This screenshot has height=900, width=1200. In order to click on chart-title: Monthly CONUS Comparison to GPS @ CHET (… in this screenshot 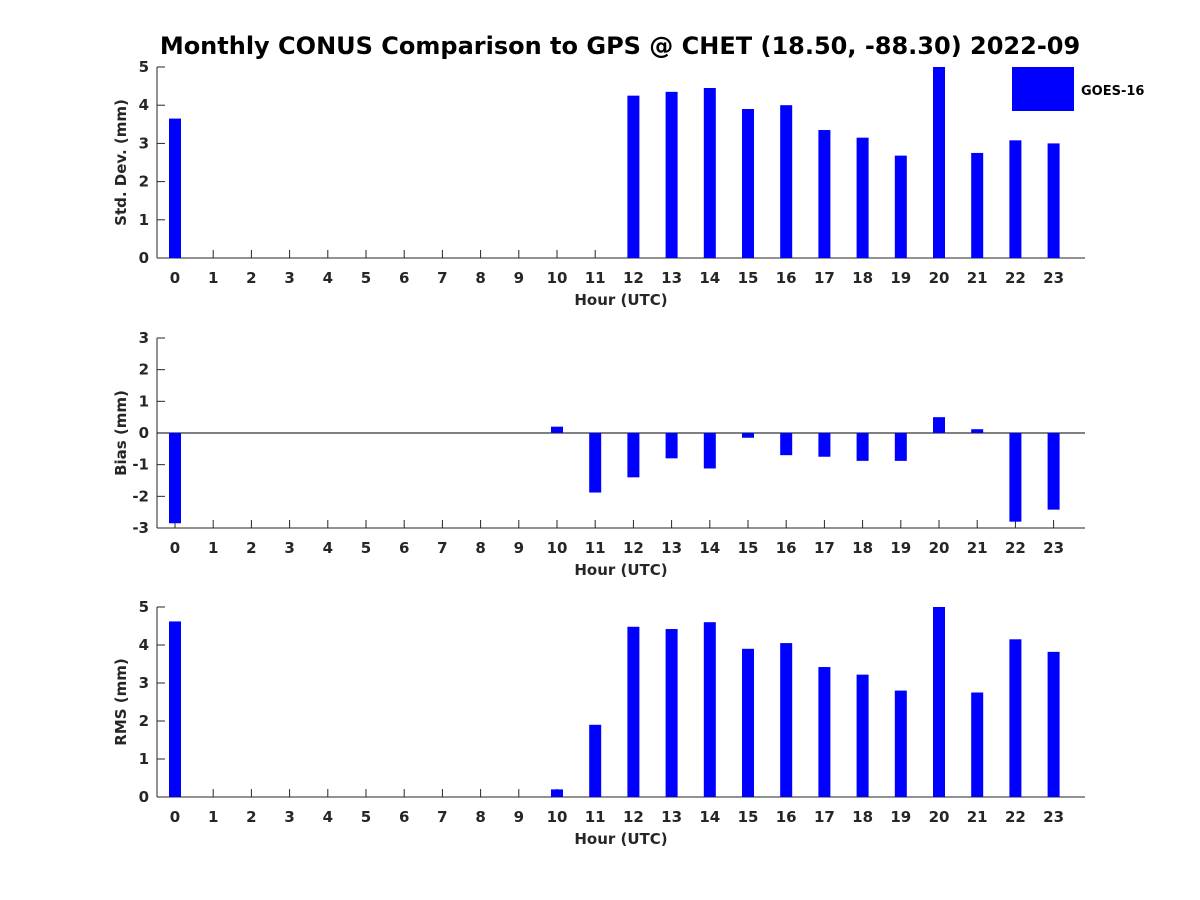, I will do `click(620, 46)`.